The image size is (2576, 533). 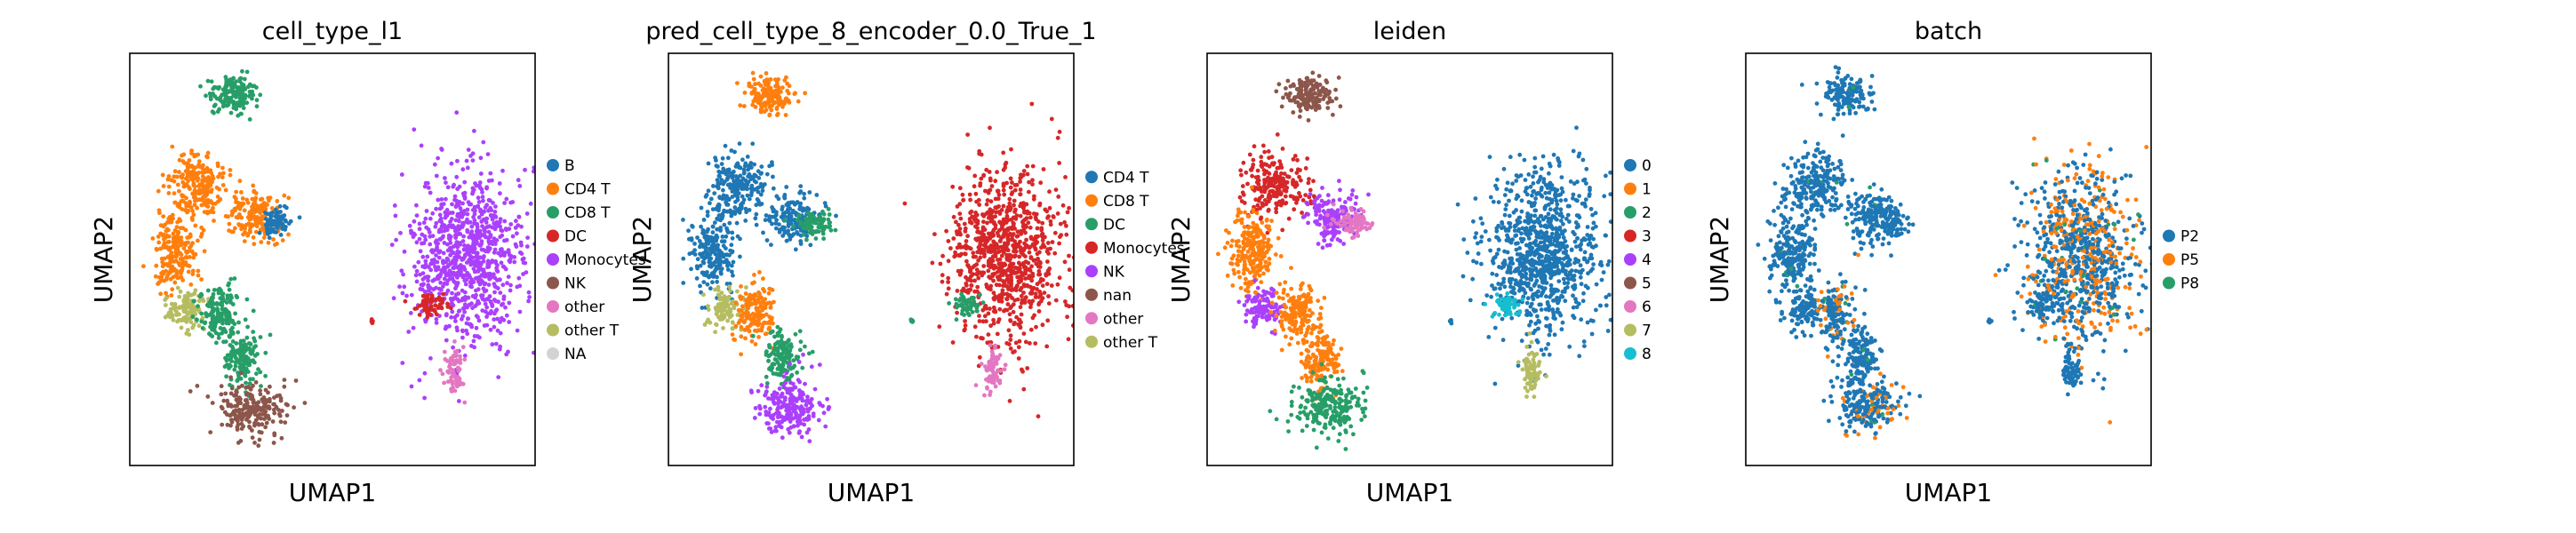 What do you see at coordinates (333, 492) in the screenshot?
I see `x-axis-label: UMAP1` at bounding box center [333, 492].